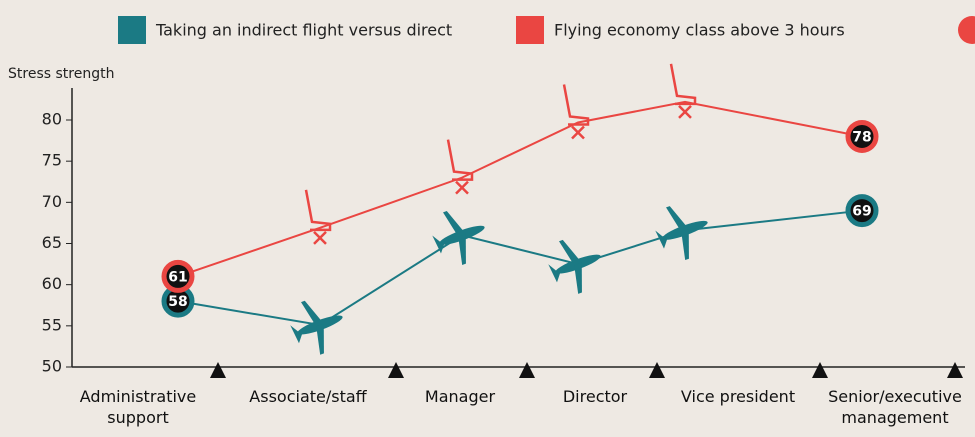  Describe the element at coordinates (595, 396) in the screenshot. I see `x-tick-label: Director` at that location.